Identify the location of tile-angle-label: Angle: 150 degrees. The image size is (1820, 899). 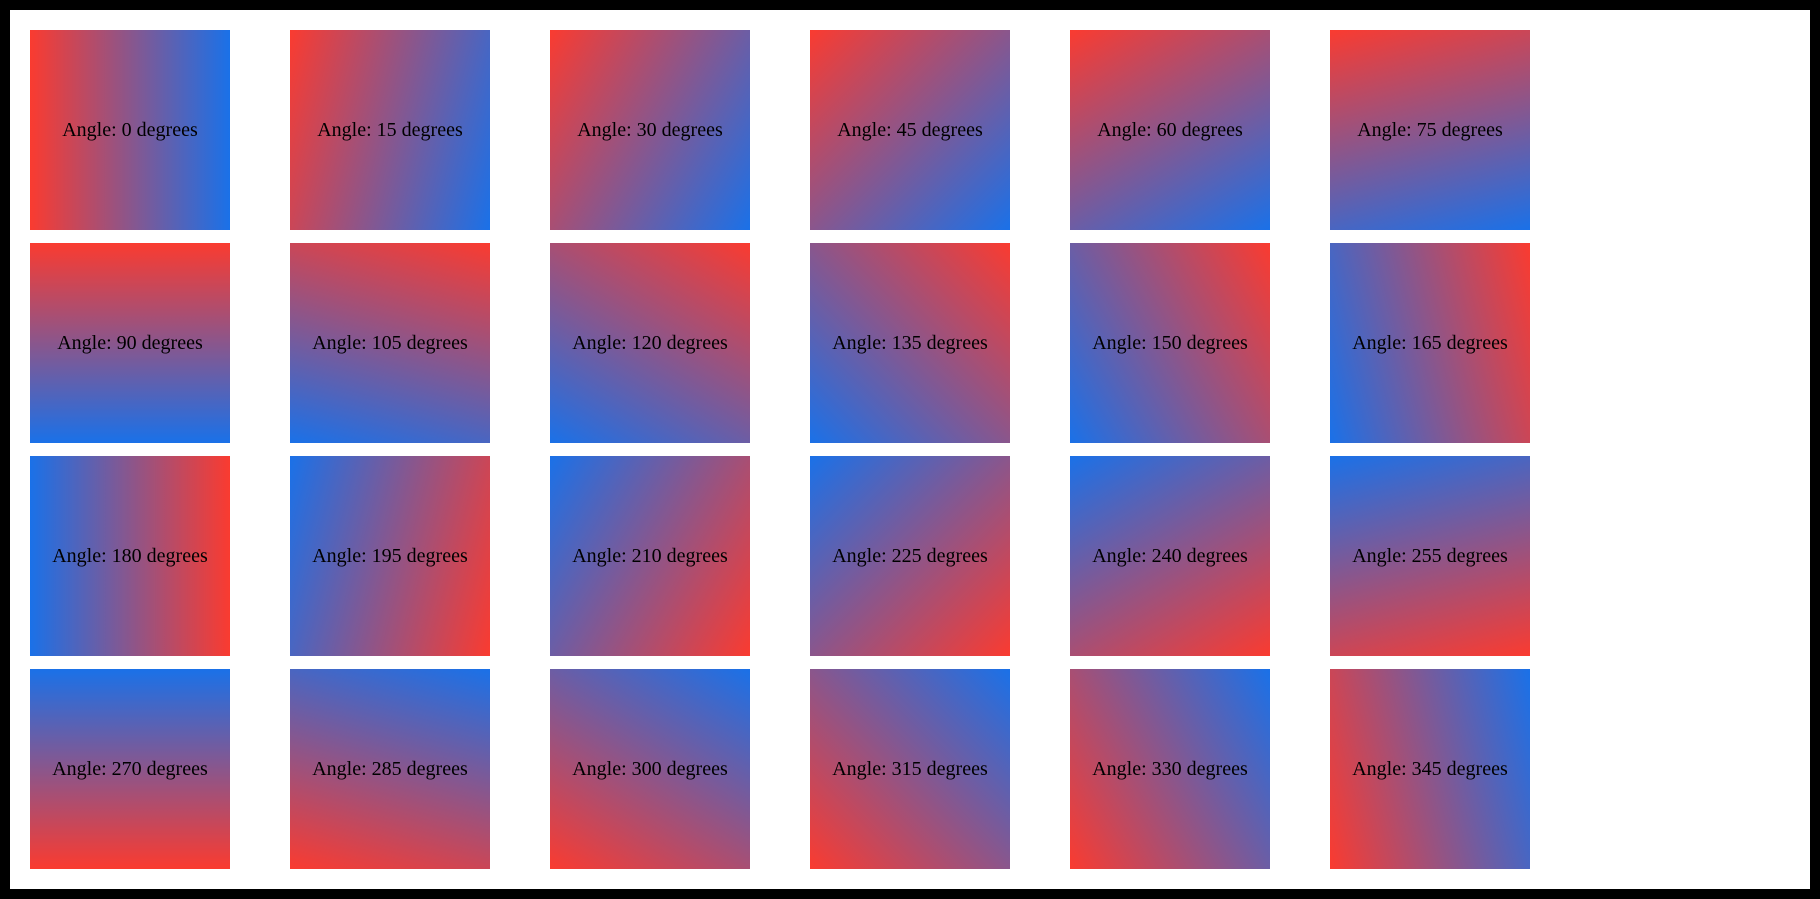
(1170, 343).